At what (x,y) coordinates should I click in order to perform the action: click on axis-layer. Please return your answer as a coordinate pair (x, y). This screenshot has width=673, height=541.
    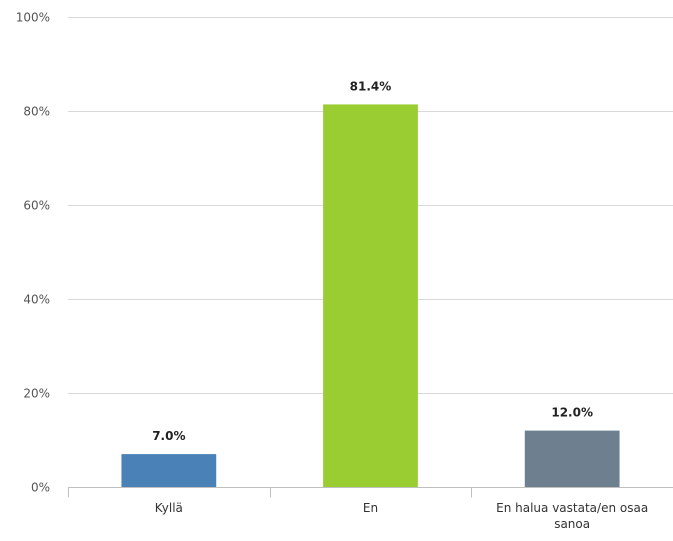
    Looking at the image, I should click on (370, 492).